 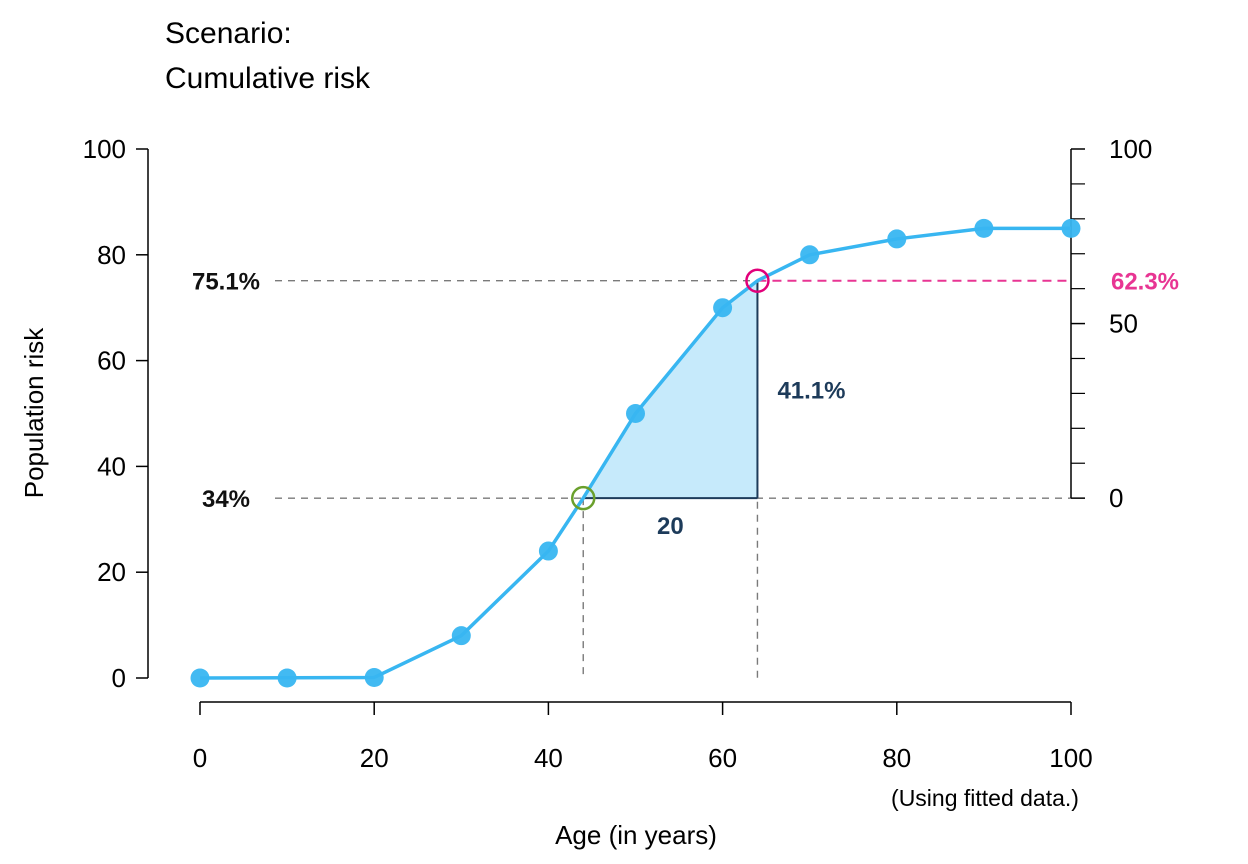 I want to click on y-tick-label: 40, so click(x=111, y=466).